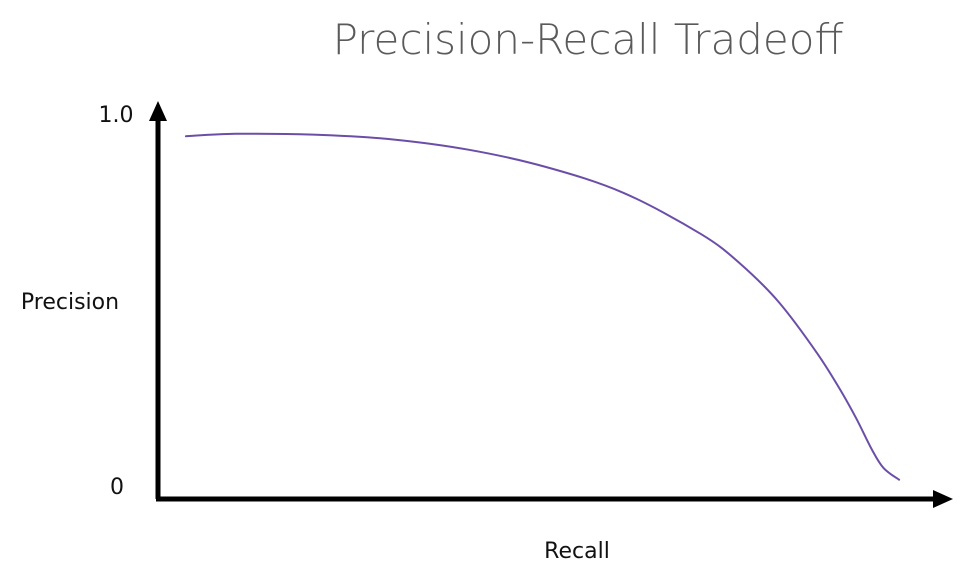 This screenshot has width=974, height=573. I want to click on y-axis-arrowhead, so click(158, 111).